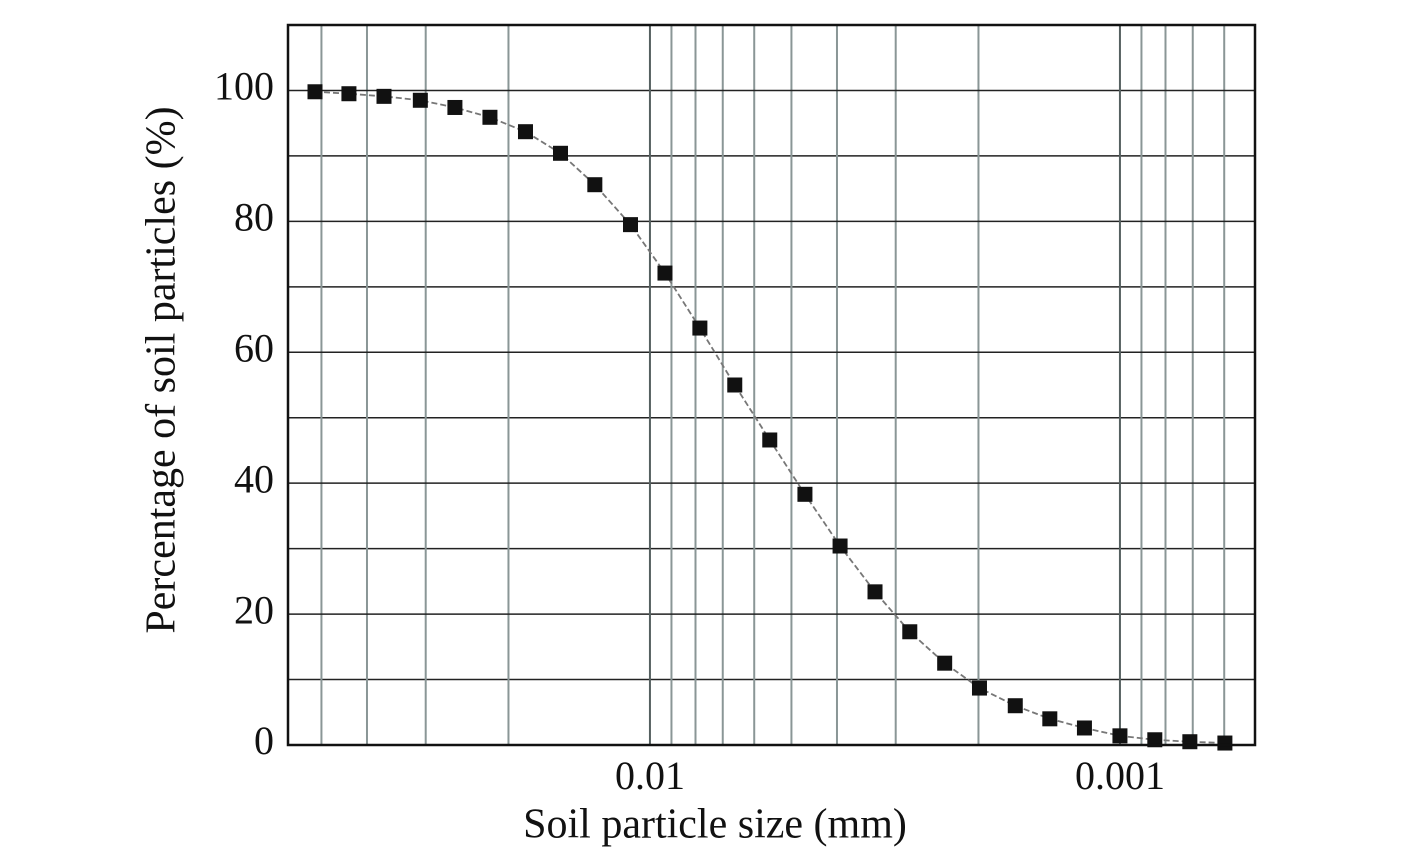 The width and height of the screenshot is (1418, 857). I want to click on y-tick-label: 0, so click(264, 740).